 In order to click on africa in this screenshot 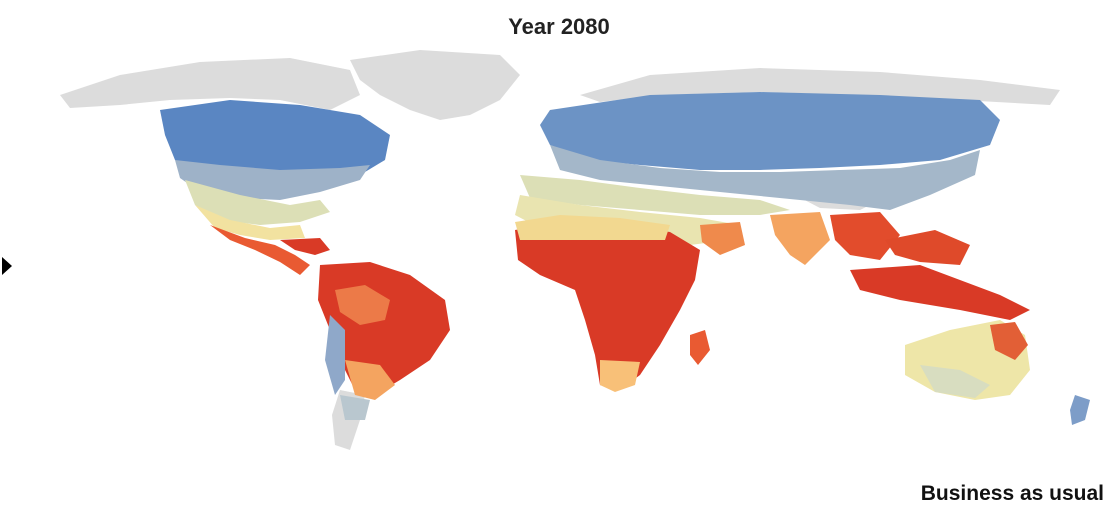, I will do `click(612, 303)`.